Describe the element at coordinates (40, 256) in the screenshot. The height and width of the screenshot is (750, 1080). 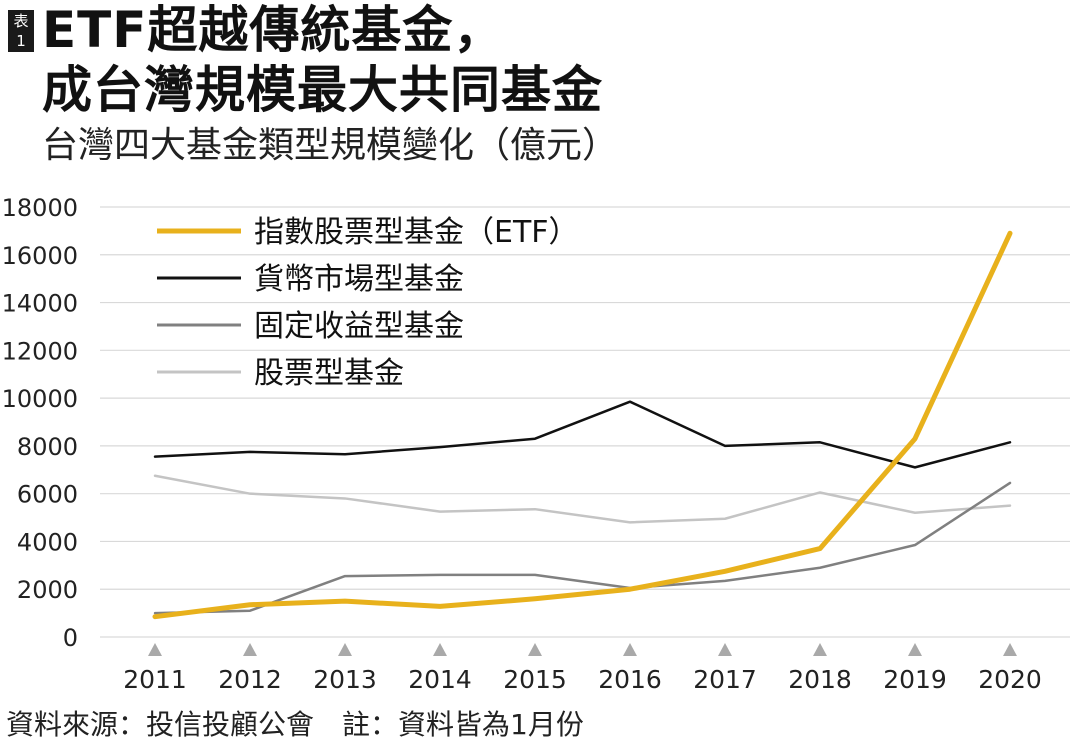
I see `y-tick-label: 16000` at that location.